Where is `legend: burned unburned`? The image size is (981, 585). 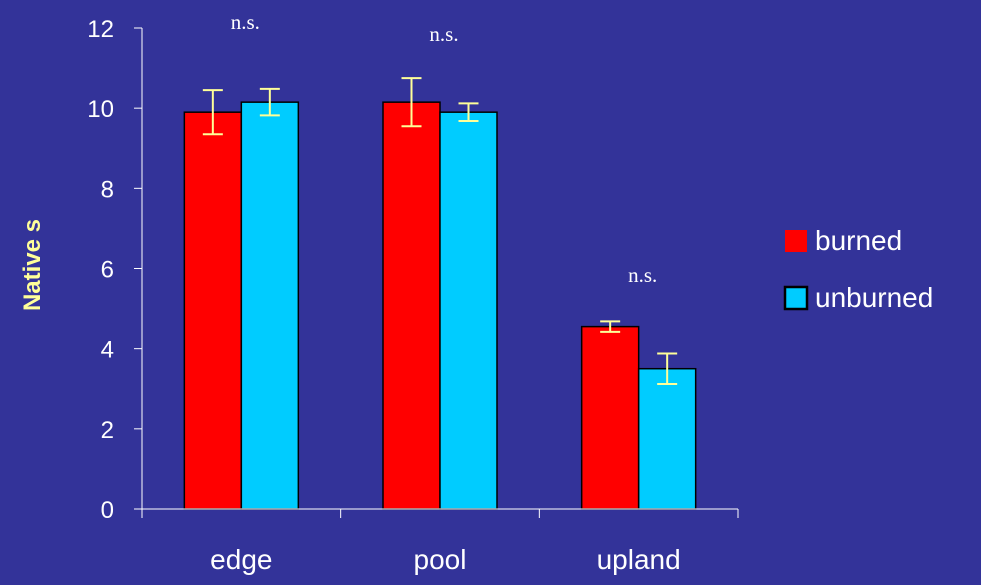
legend: burned unburned is located at coordinates (858, 269).